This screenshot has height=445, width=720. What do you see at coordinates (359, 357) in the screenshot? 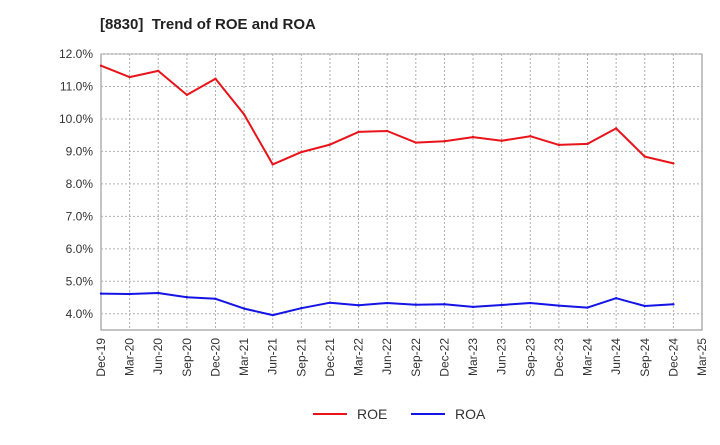
I see `x-tick-label: Mar-22` at bounding box center [359, 357].